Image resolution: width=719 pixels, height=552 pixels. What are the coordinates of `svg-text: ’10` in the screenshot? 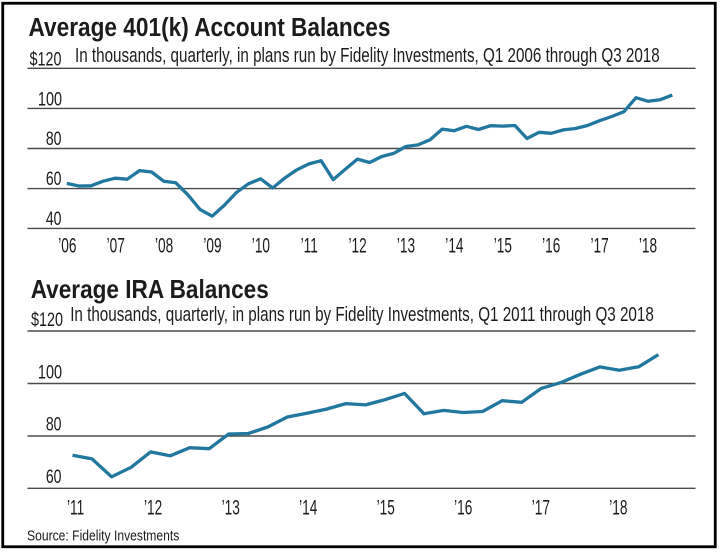 It's located at (261, 245).